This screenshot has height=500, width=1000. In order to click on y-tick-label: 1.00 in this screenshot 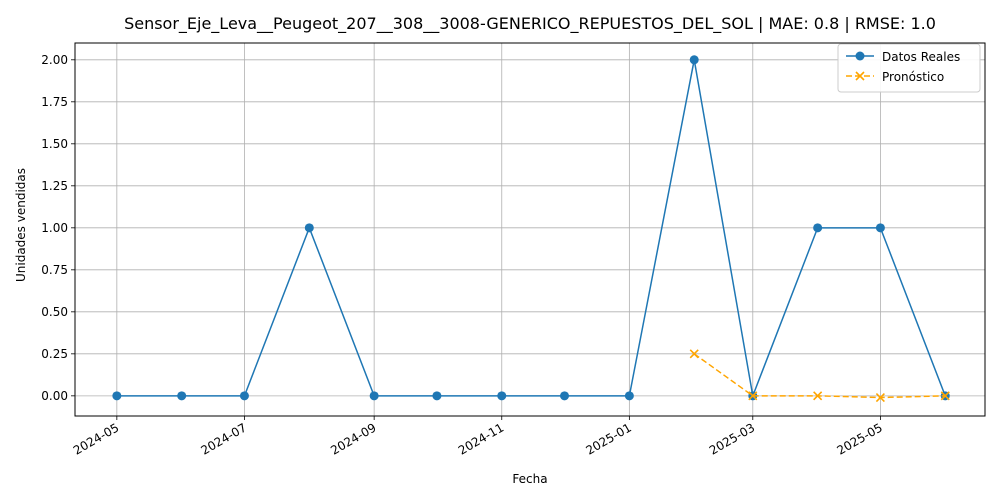, I will do `click(54, 228)`.